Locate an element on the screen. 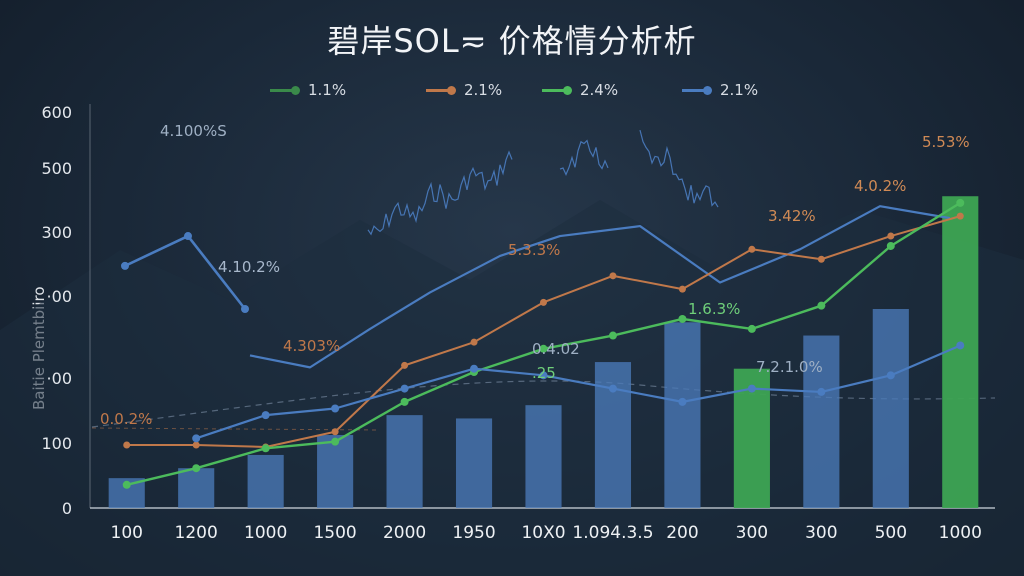  blue-low-line is located at coordinates (578, 392).